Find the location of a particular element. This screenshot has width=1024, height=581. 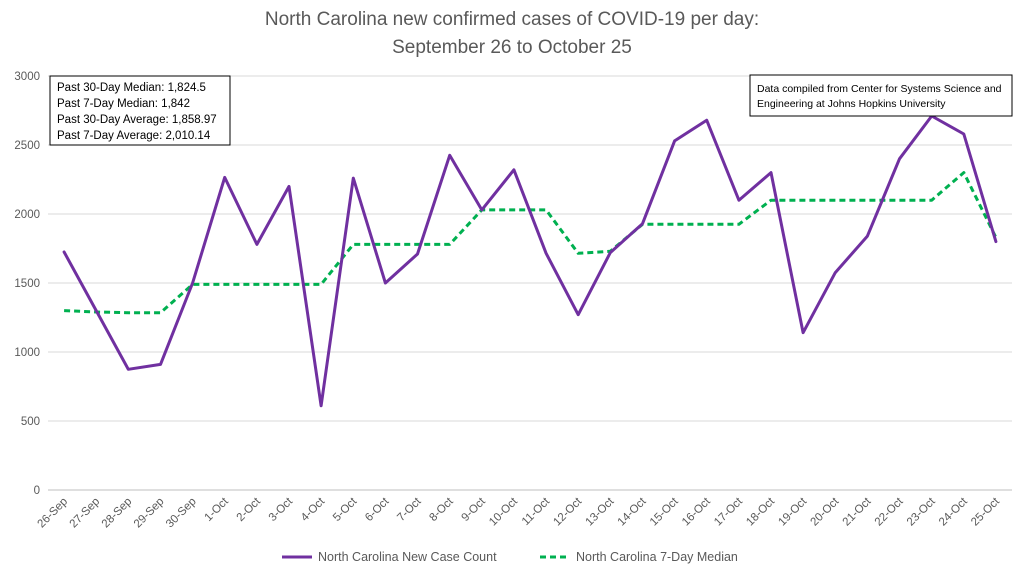

y-tick-label: 2000 is located at coordinates (27, 215).